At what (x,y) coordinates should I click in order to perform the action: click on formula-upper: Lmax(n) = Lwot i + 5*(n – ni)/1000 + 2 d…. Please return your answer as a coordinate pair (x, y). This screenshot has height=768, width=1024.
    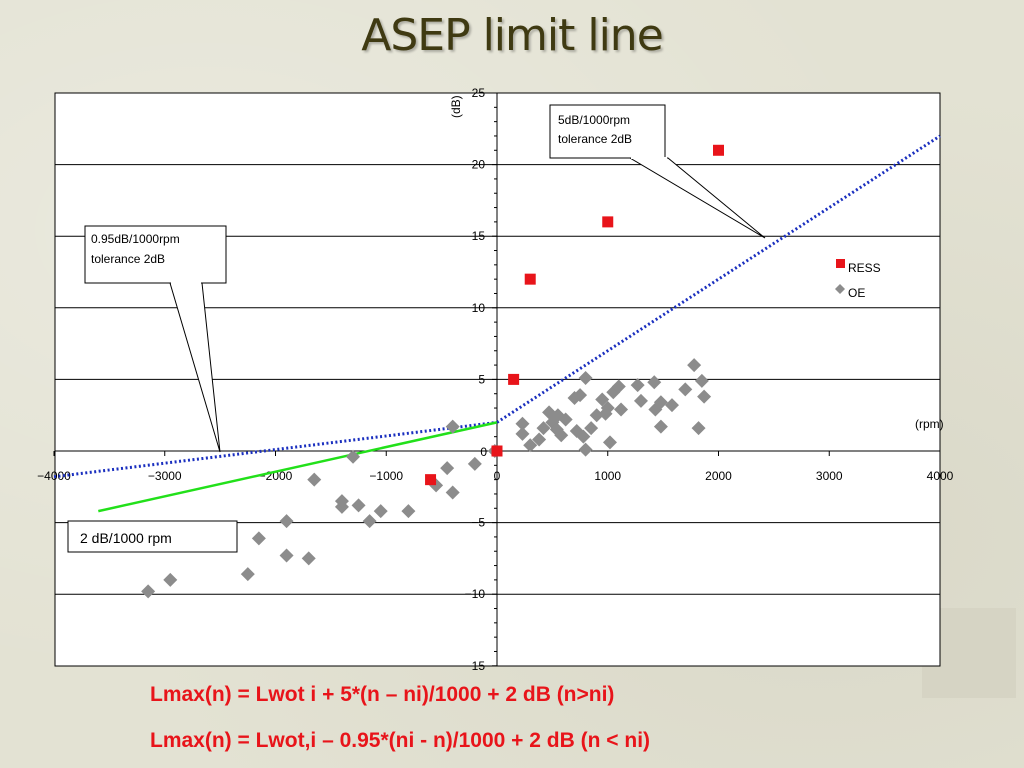
    Looking at the image, I should click on (382, 694).